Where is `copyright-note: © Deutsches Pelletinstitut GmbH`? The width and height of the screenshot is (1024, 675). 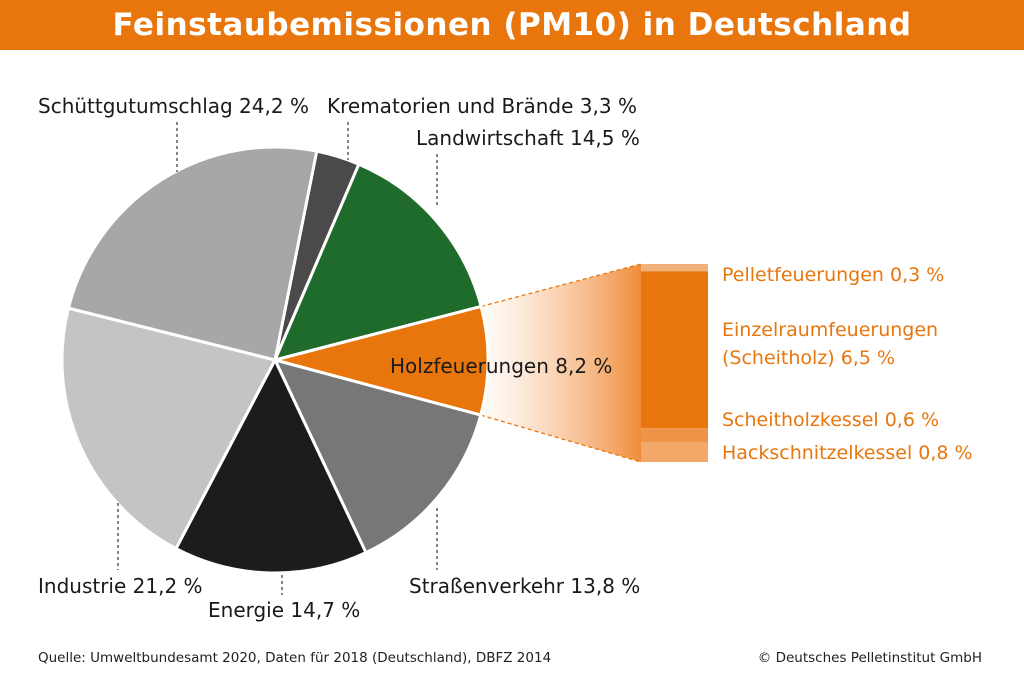 copyright-note: © Deutsches Pelletinstitut GmbH is located at coordinates (869, 658).